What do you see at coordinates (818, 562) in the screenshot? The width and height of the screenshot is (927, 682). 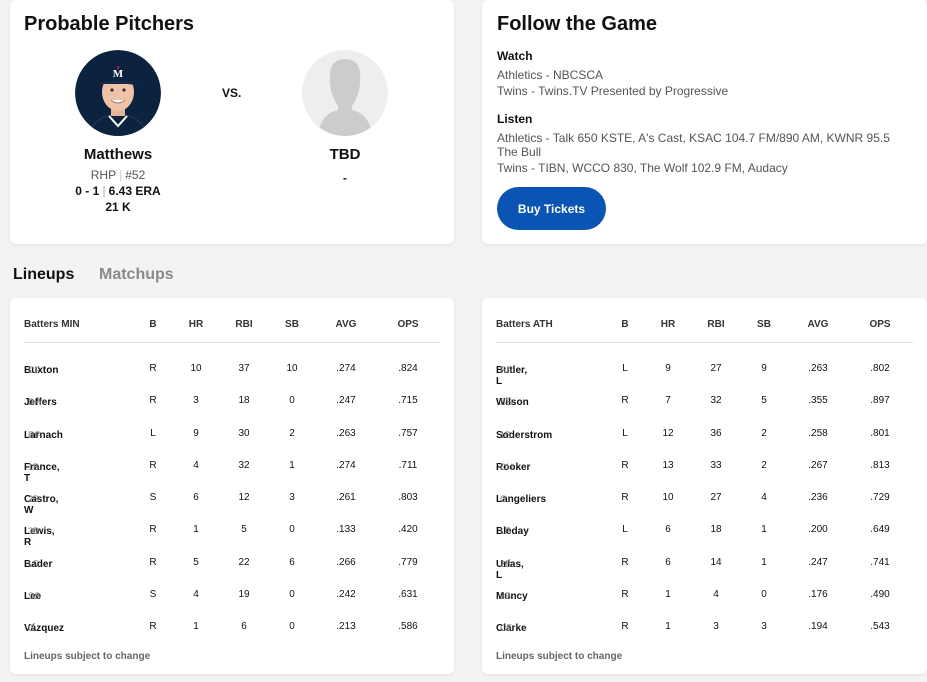 I see `avg-cell: .247` at bounding box center [818, 562].